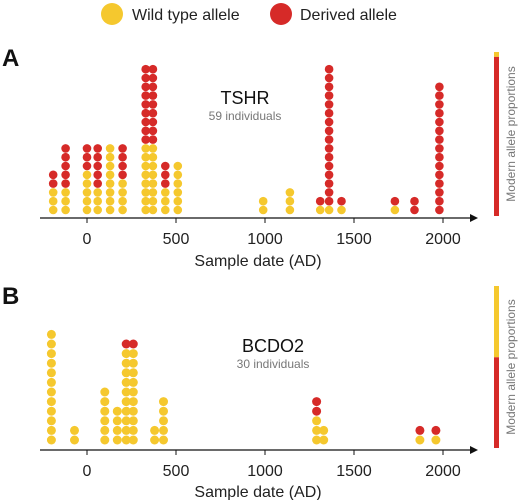 The width and height of the screenshot is (520, 500). I want to click on panel-a-x-axis-label: Sample date (AD), so click(257, 261).